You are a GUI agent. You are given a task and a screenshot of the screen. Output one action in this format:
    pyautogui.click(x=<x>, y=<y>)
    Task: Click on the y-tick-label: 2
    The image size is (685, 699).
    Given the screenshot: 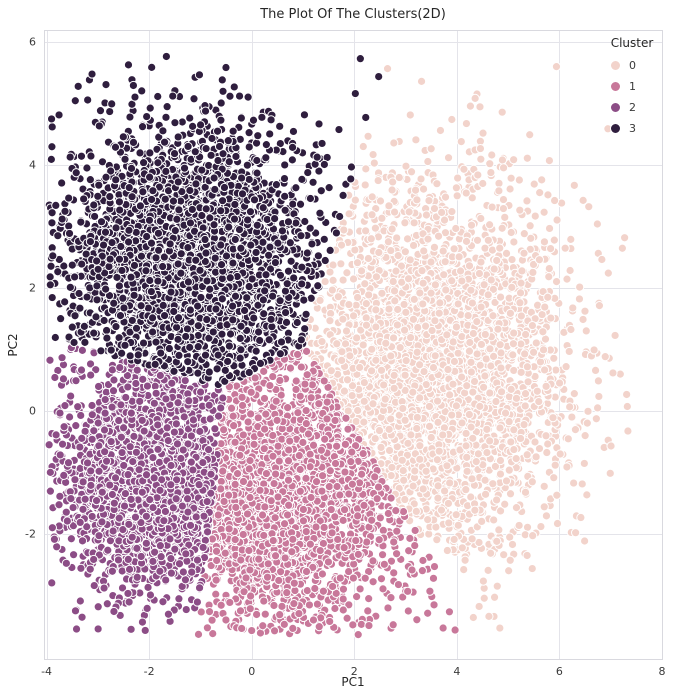 What is the action you would take?
    pyautogui.click(x=32, y=288)
    